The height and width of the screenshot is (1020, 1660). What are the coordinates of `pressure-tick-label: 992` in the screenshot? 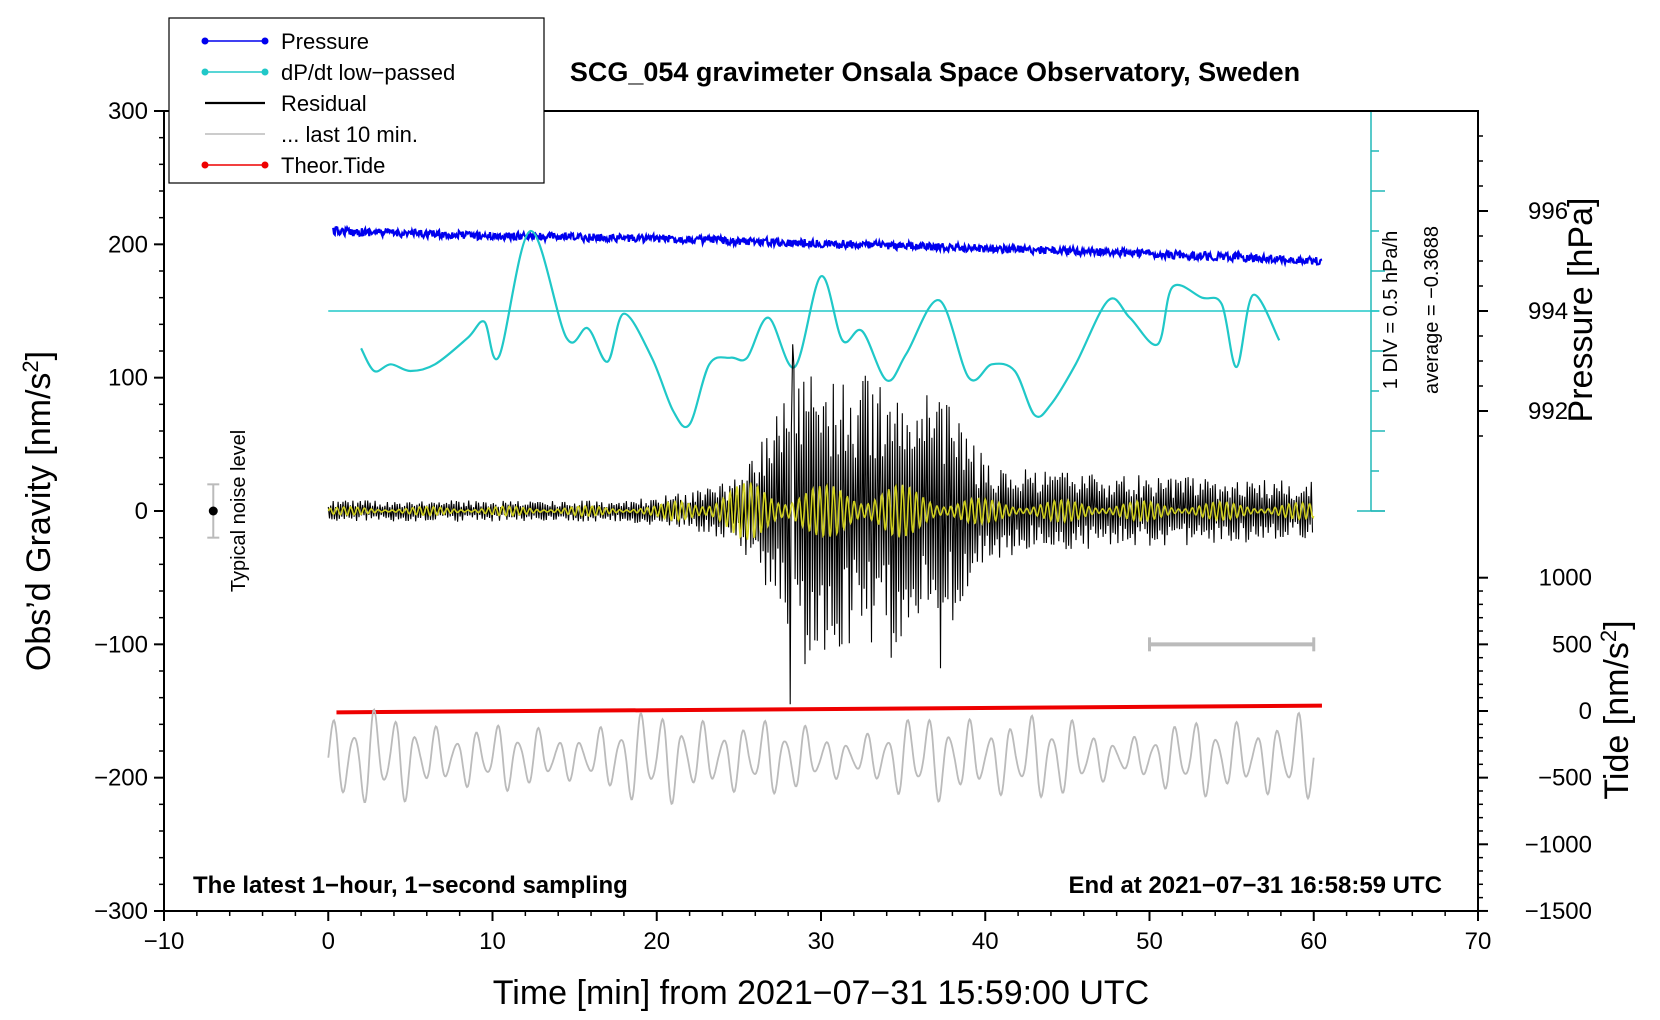 It's located at (1548, 411).